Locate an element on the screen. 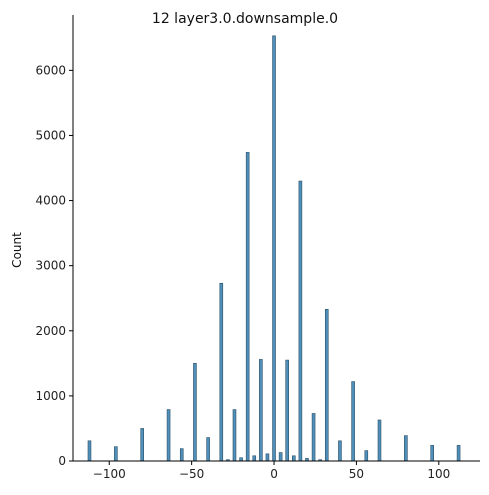 This screenshot has width=489, height=495. x-tick-label: 50 is located at coordinates (356, 474).